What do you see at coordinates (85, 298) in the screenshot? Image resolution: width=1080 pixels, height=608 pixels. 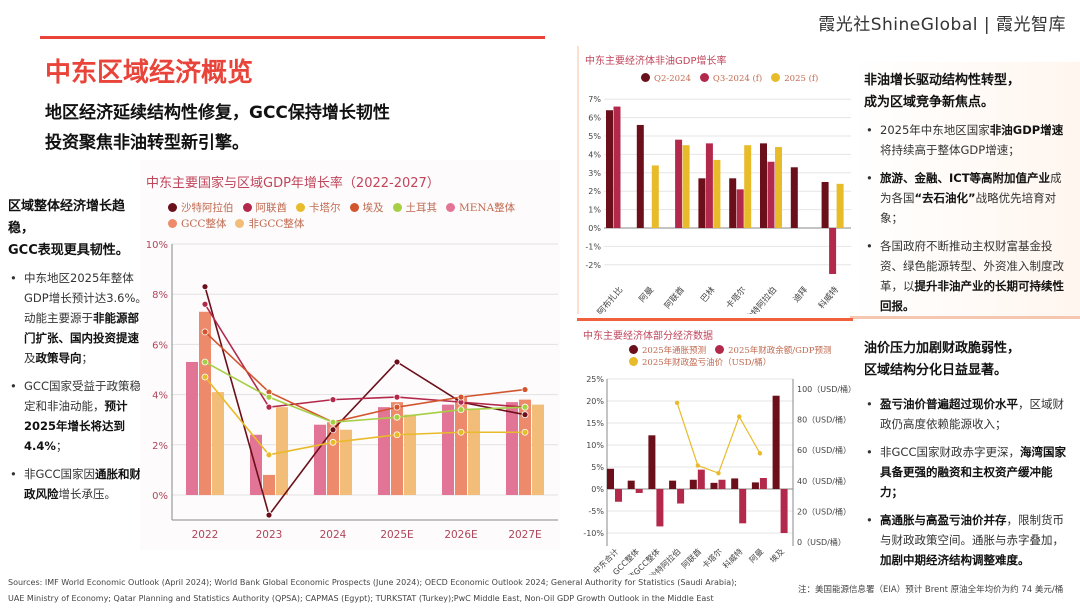 I see `text: 中东地区2025年整体GDP增长预计达3.6%。动能主要源于` at bounding box center [85, 298].